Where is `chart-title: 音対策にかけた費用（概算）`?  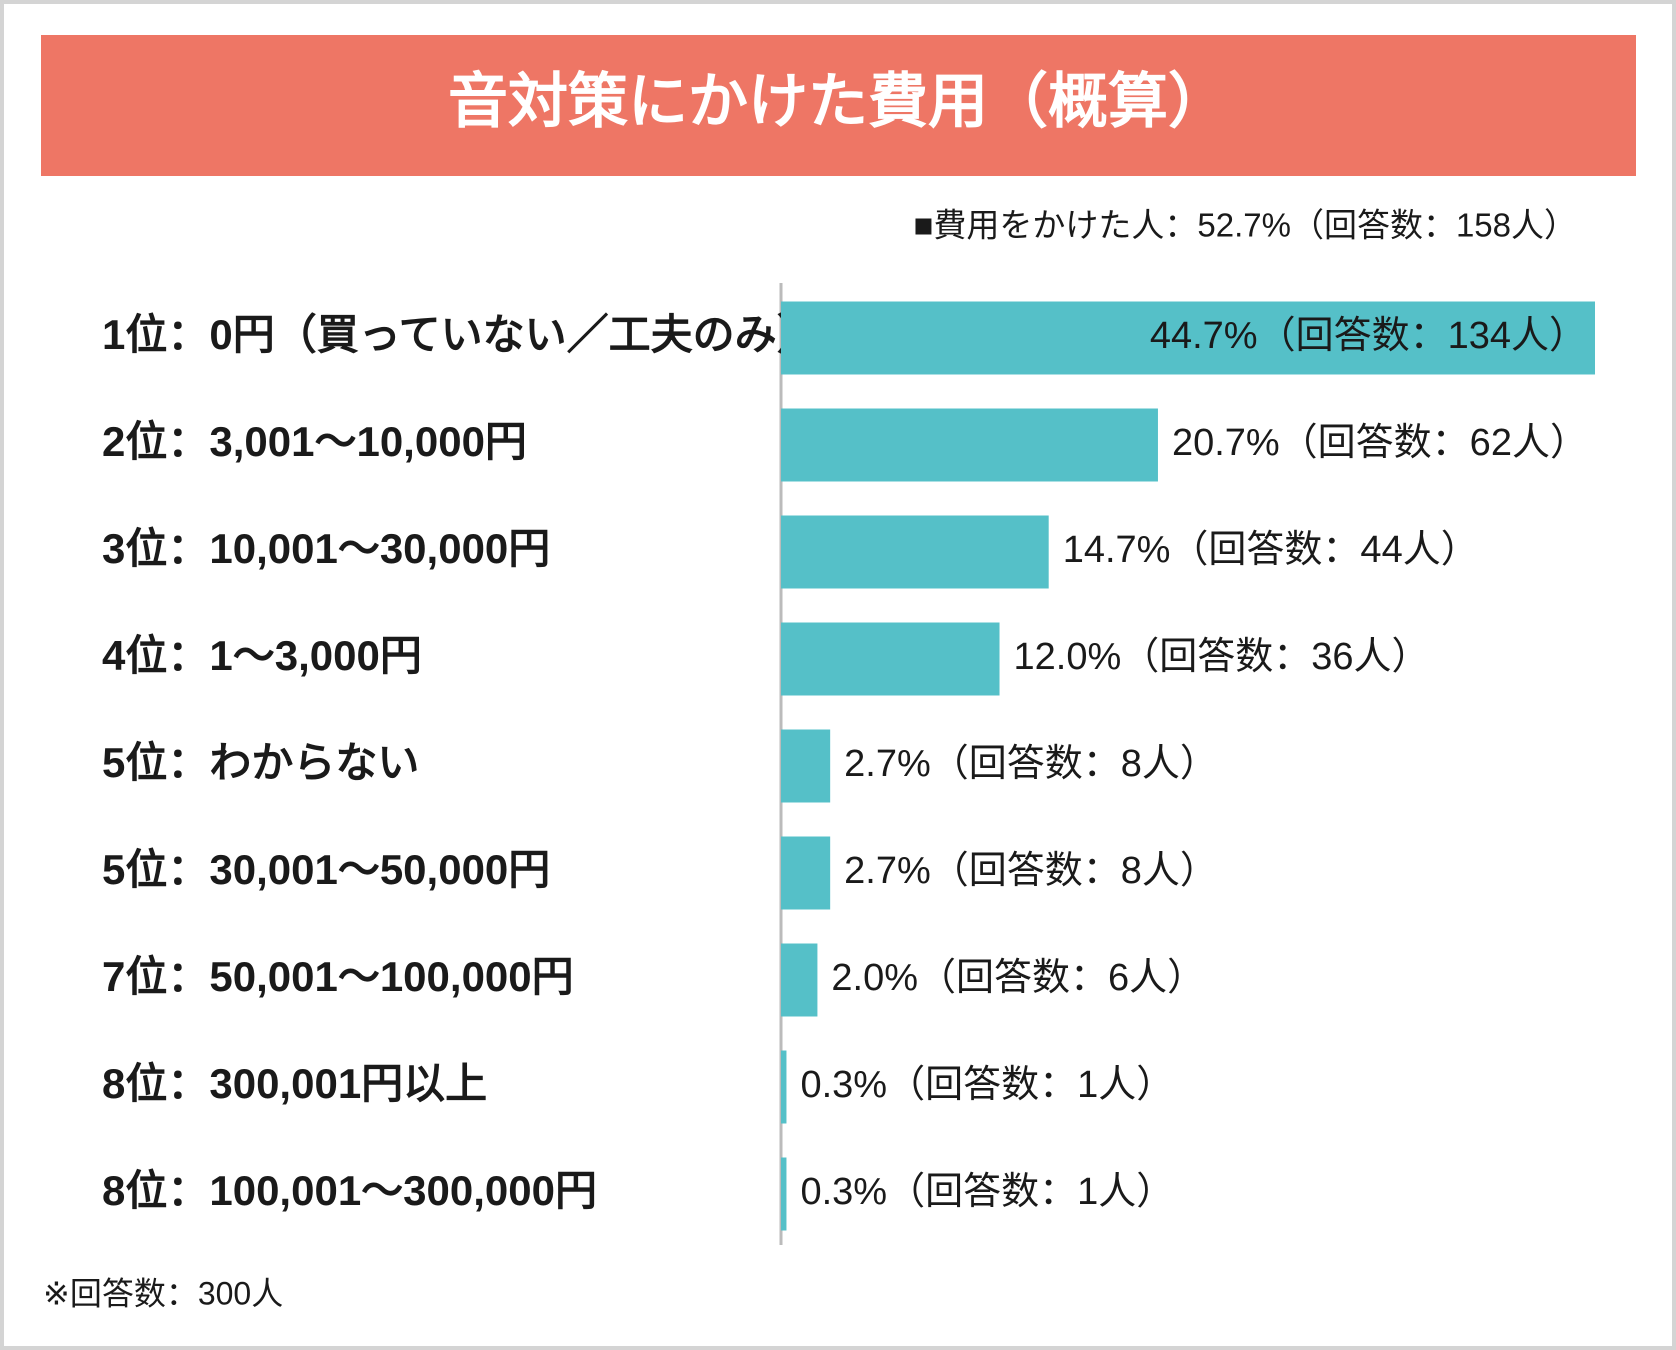 chart-title: 音対策にかけた費用（概算） is located at coordinates (838, 101).